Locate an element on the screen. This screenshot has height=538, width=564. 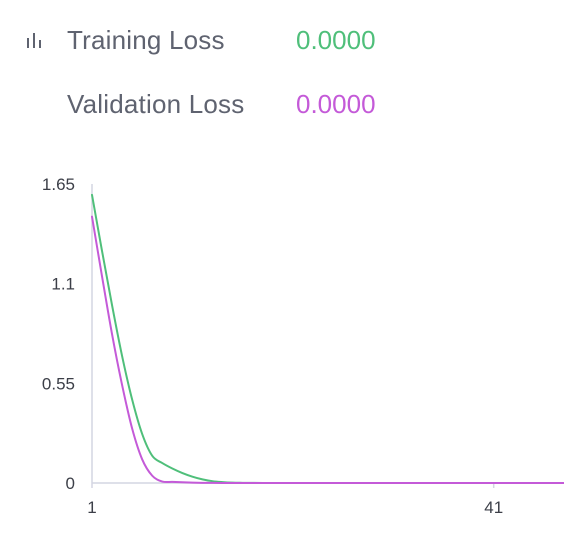
x-tick-label: 1 is located at coordinates (91, 507).